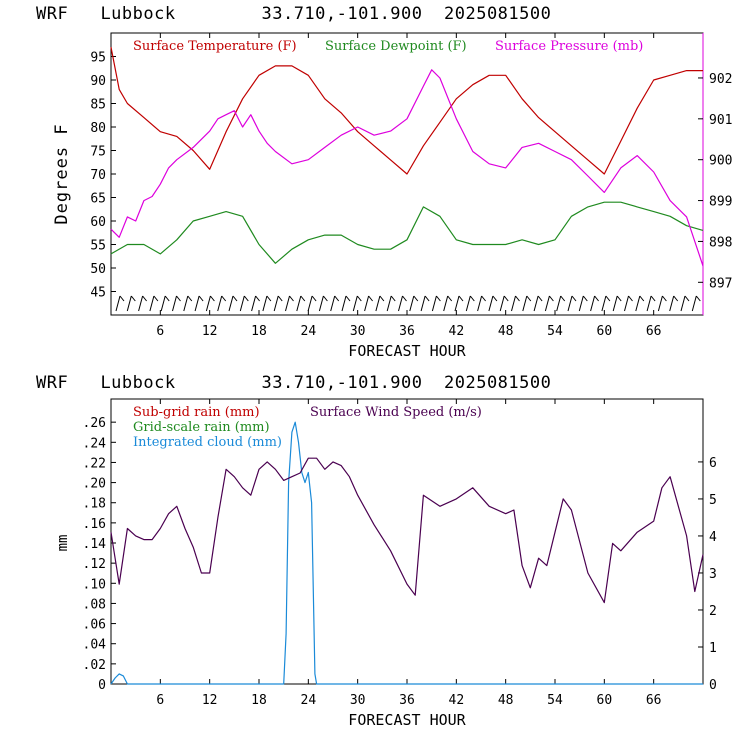 Image resolution: width=740 pixels, height=740 pixels. Describe the element at coordinates (94, 564) in the screenshot. I see `bottom-ytick-left-label: .12` at that location.